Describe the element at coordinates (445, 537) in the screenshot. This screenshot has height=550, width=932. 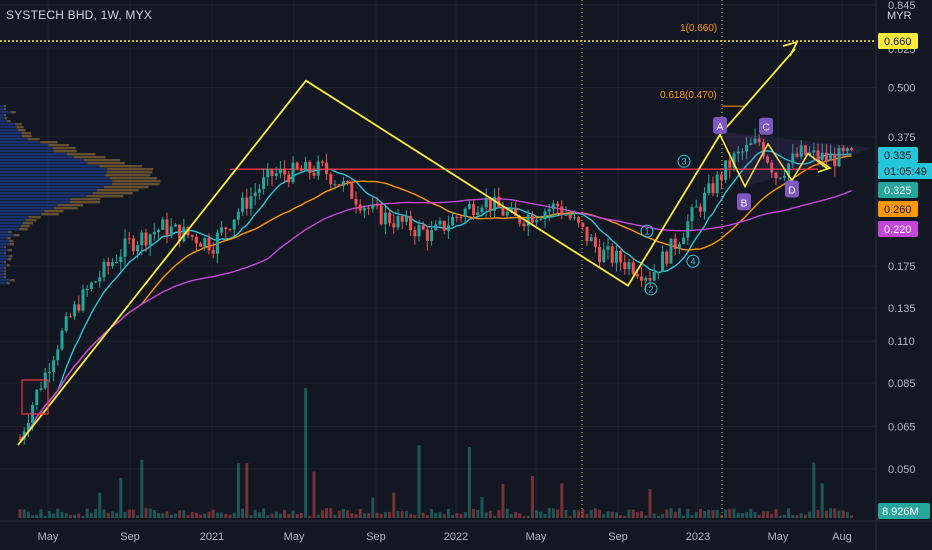
I see `time-axis: May Sep 2021 May Sep 2022 May Sep 2023 May Aug` at that location.